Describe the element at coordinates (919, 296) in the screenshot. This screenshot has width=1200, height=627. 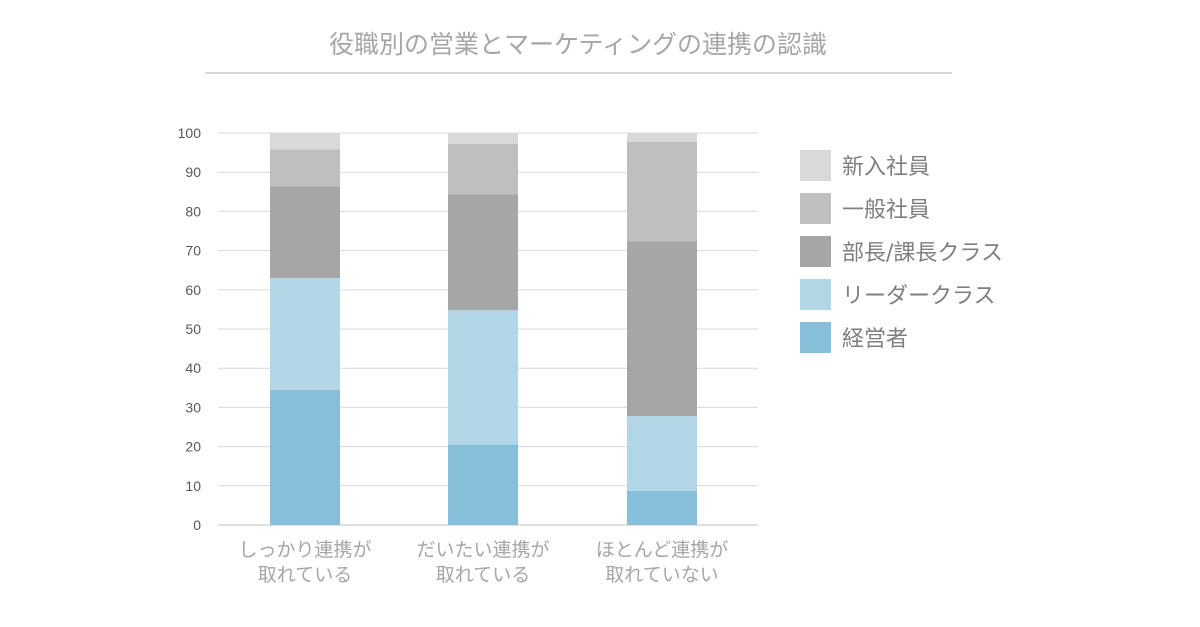
I see `legend-label: リーダークラス` at that location.